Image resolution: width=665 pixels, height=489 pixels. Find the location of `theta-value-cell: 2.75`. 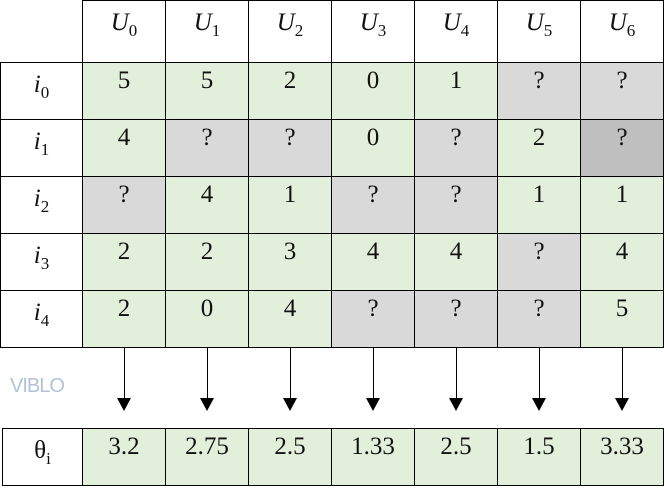

theta-value-cell: 2.75 is located at coordinates (207, 457).